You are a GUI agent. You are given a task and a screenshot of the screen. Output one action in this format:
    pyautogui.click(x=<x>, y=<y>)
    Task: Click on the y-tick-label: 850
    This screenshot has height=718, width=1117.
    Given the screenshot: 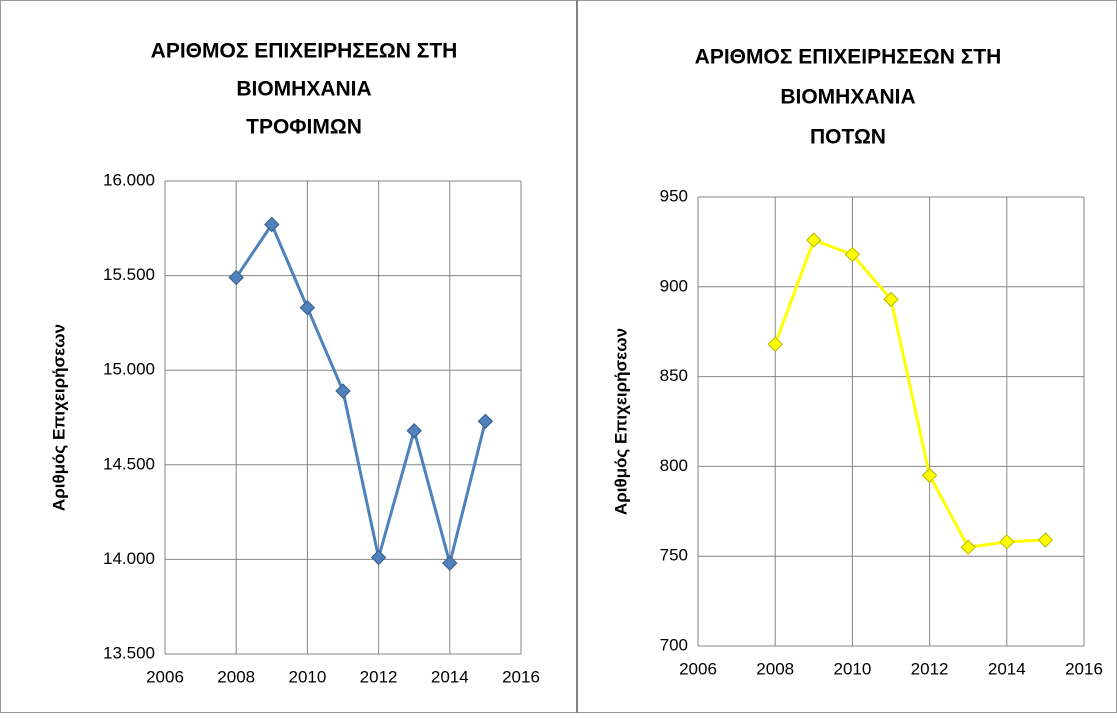 What is the action you would take?
    pyautogui.click(x=674, y=375)
    